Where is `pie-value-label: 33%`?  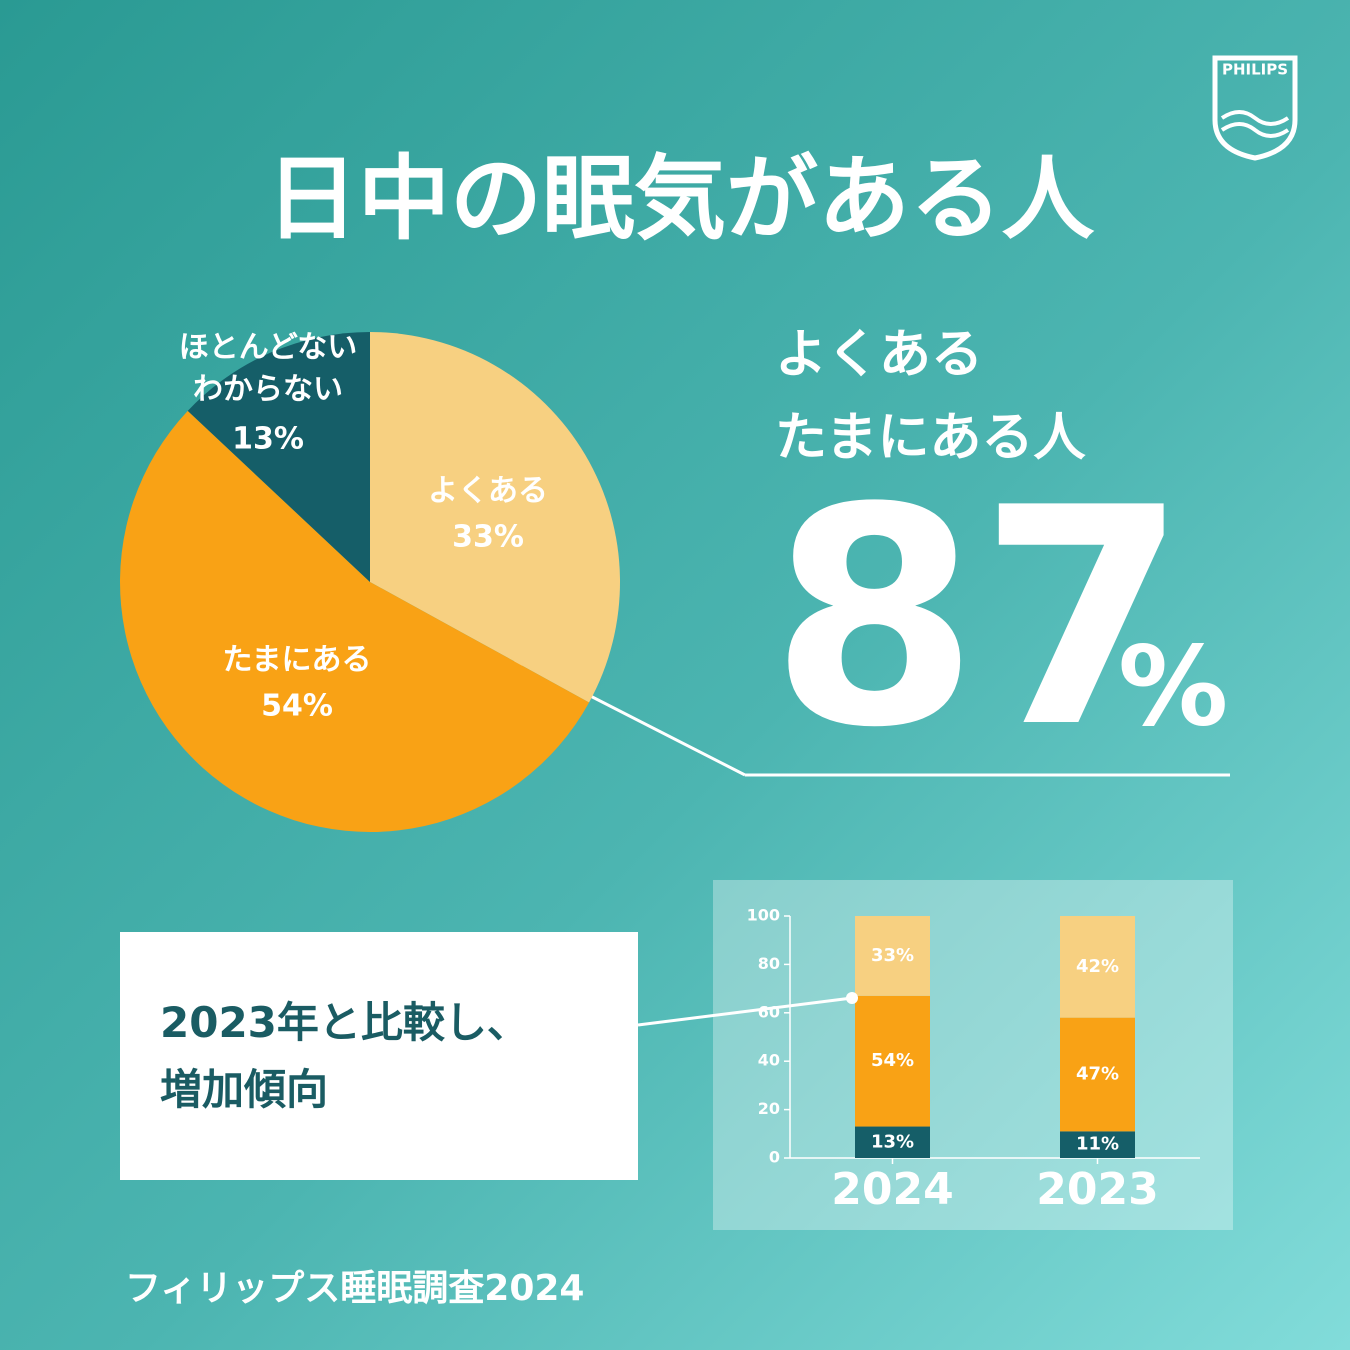
pie-value-label: 33% is located at coordinates (488, 537).